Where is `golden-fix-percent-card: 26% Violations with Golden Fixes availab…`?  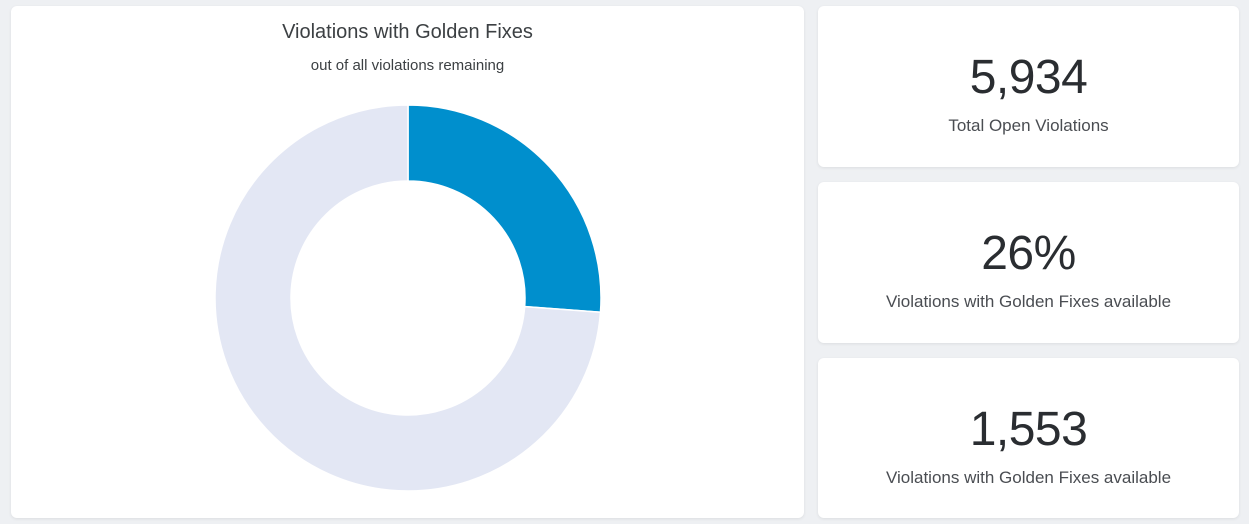 golden-fix-percent-card: 26% Violations with Golden Fixes availab… is located at coordinates (1028, 262).